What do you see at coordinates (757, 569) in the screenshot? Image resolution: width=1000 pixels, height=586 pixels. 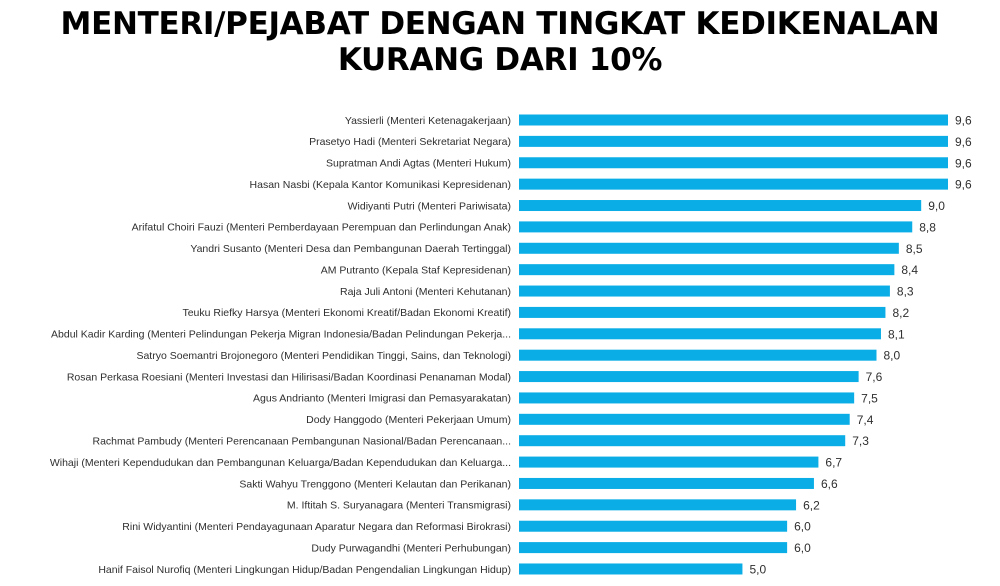 I see `value-label: 5,0` at bounding box center [757, 569].